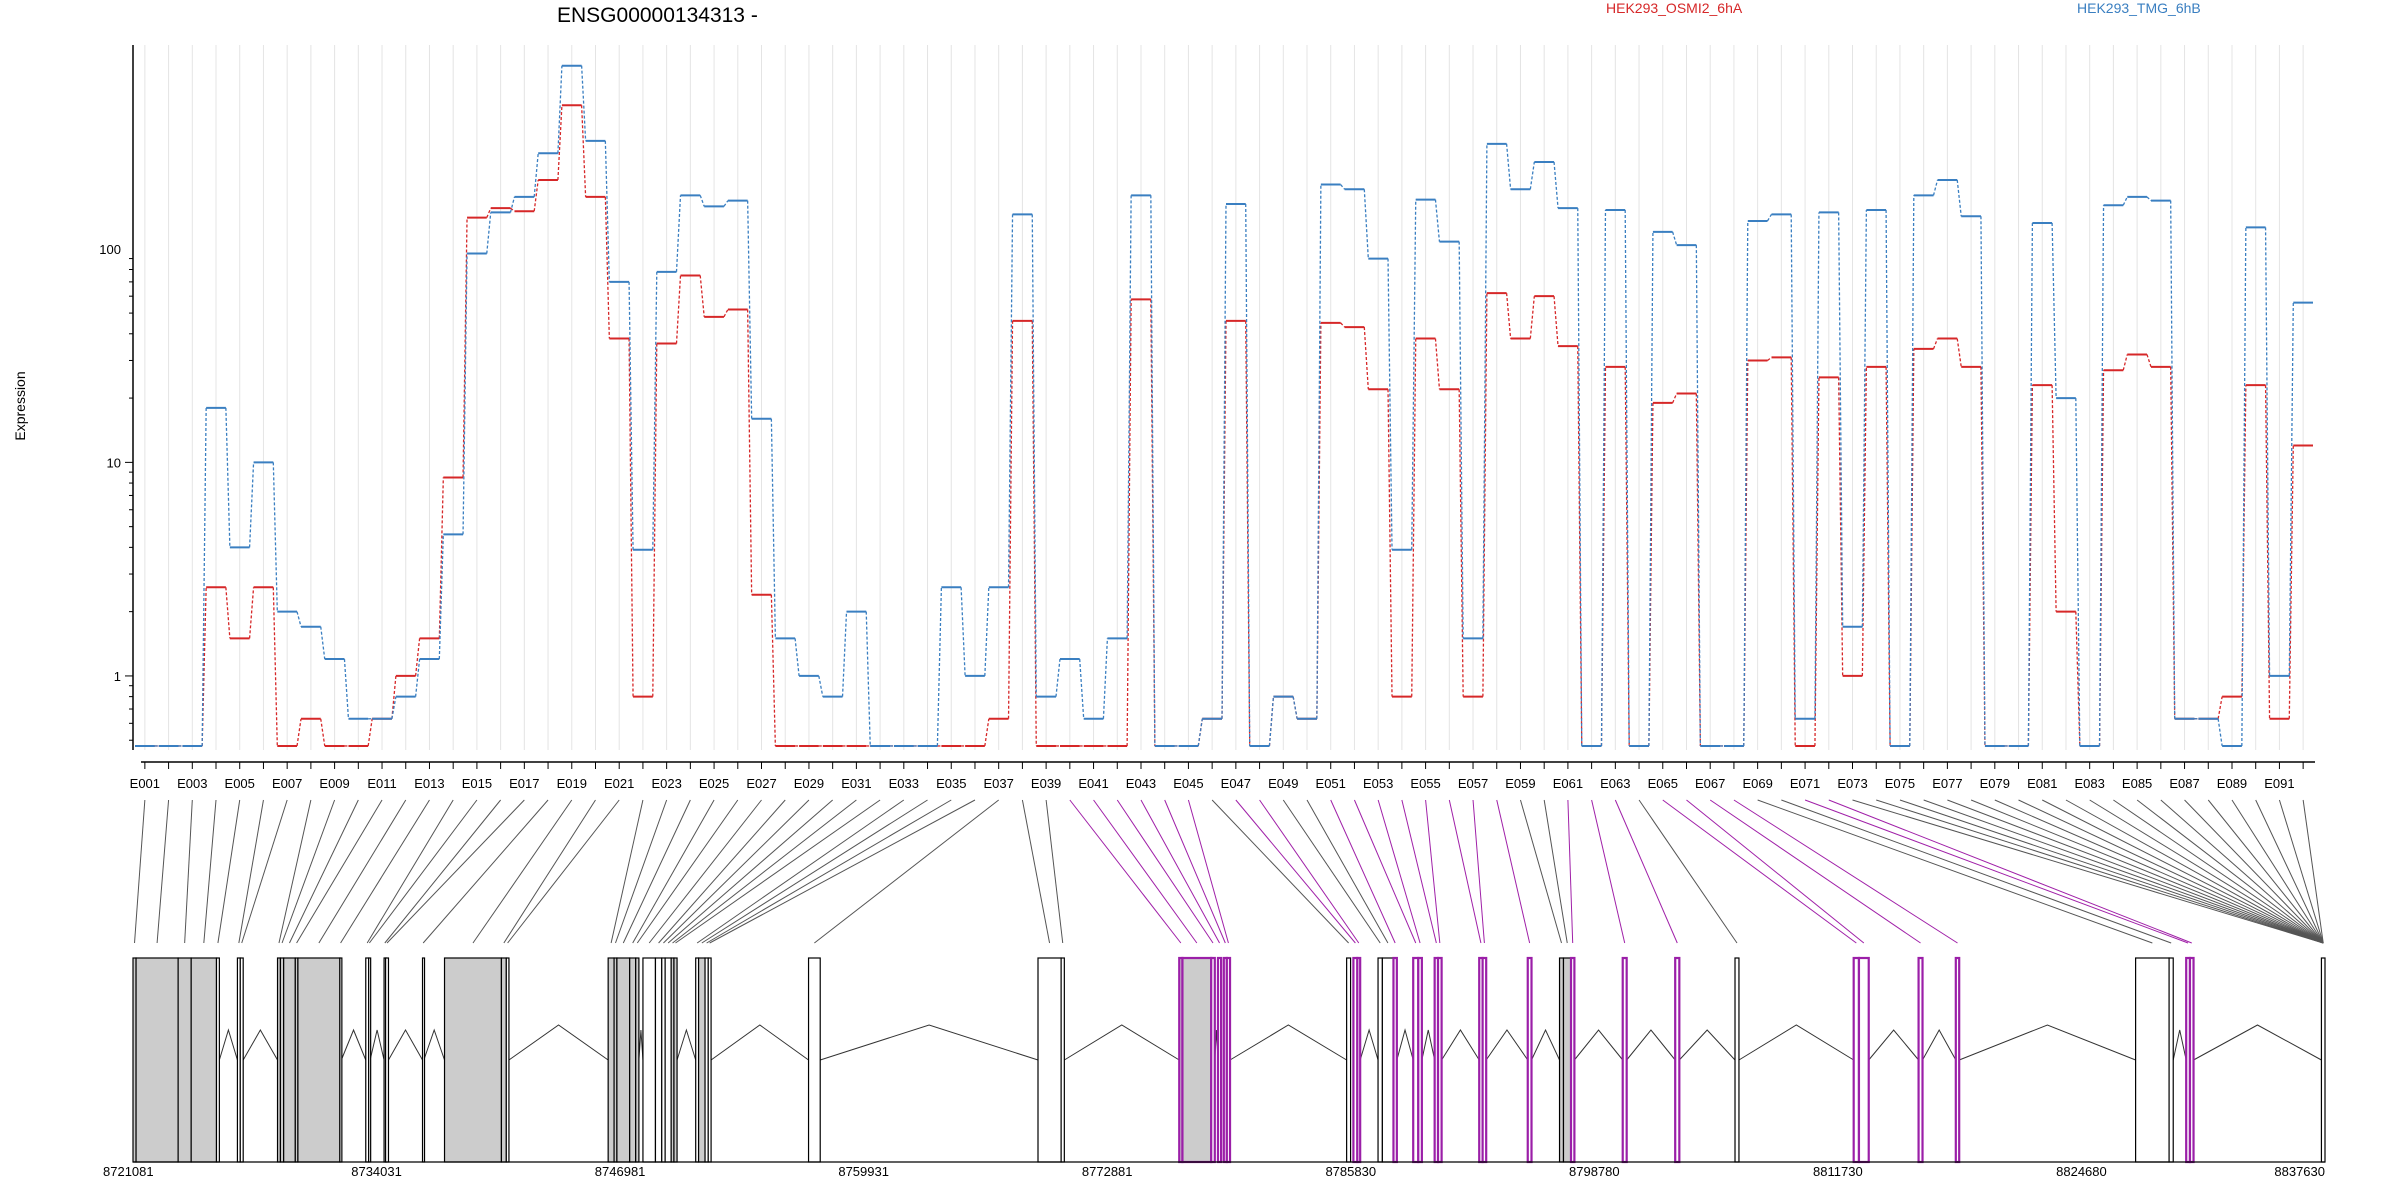 Image resolution: width=2400 pixels, height=1200 pixels. Describe the element at coordinates (1995, 783) in the screenshot. I see `exon-tick-label: E079` at that location.